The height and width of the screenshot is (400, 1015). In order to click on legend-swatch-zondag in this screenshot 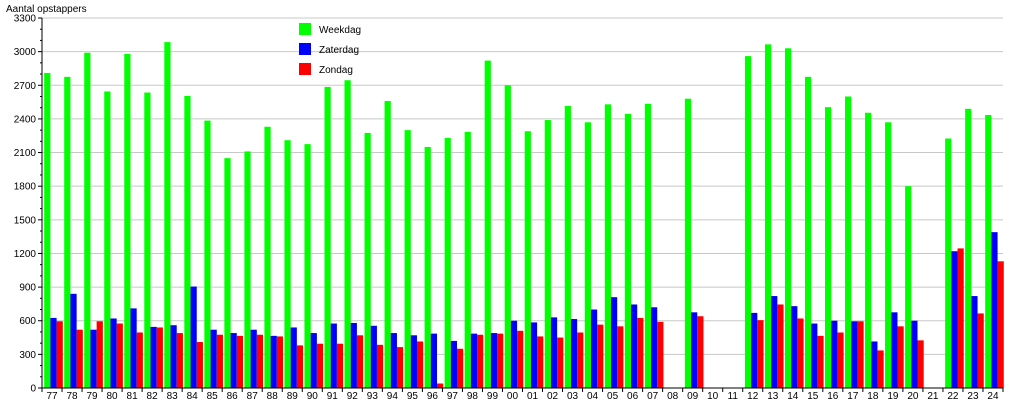, I will do `click(305, 69)`.